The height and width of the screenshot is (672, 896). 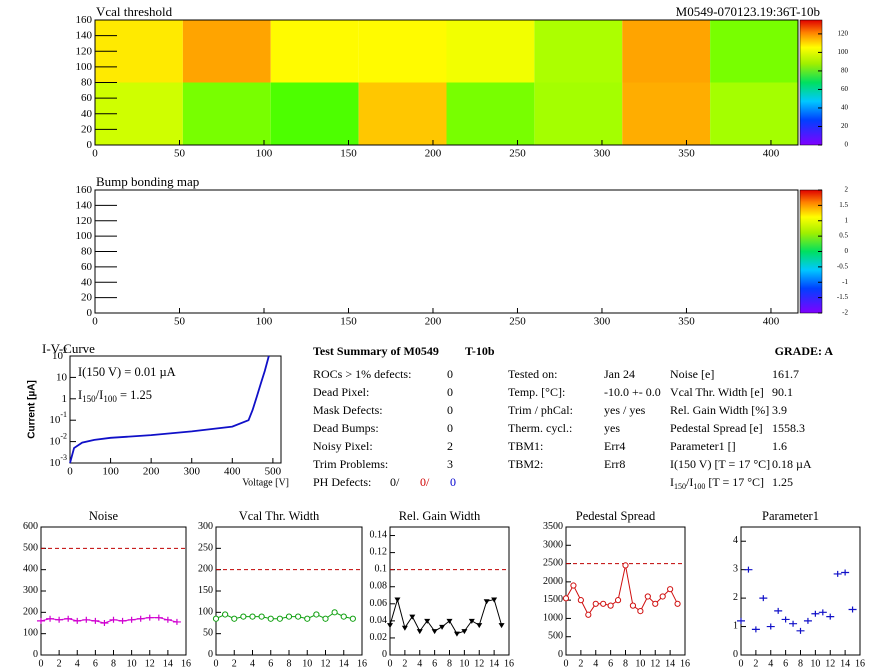 I want to click on y-tick-base: 20, so click(x=87, y=297).